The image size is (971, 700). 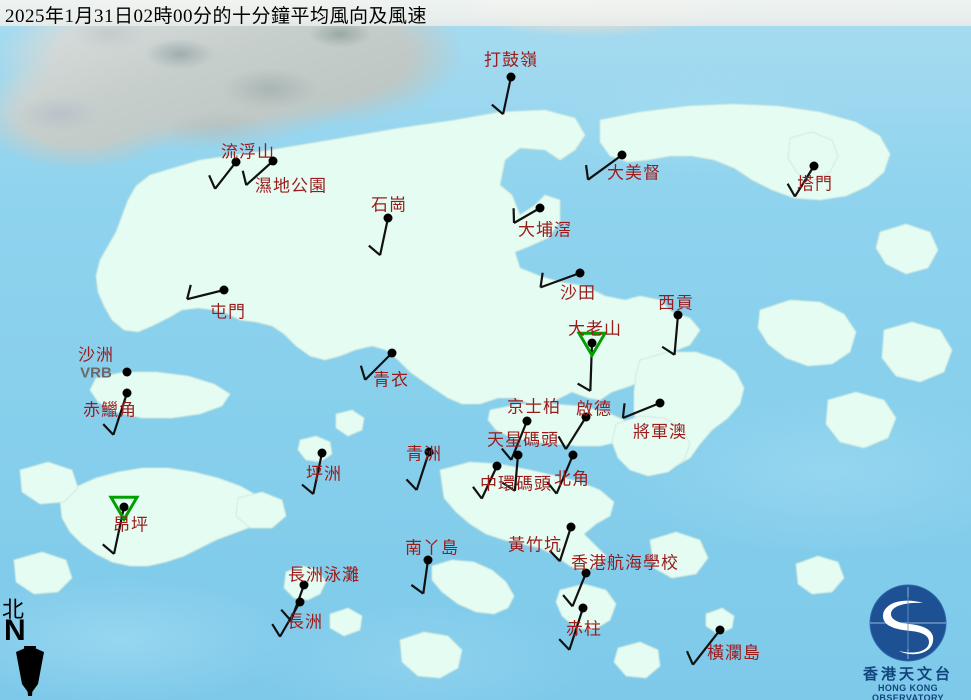 I want to click on station-label: 長洲泳灘, so click(x=324, y=575).